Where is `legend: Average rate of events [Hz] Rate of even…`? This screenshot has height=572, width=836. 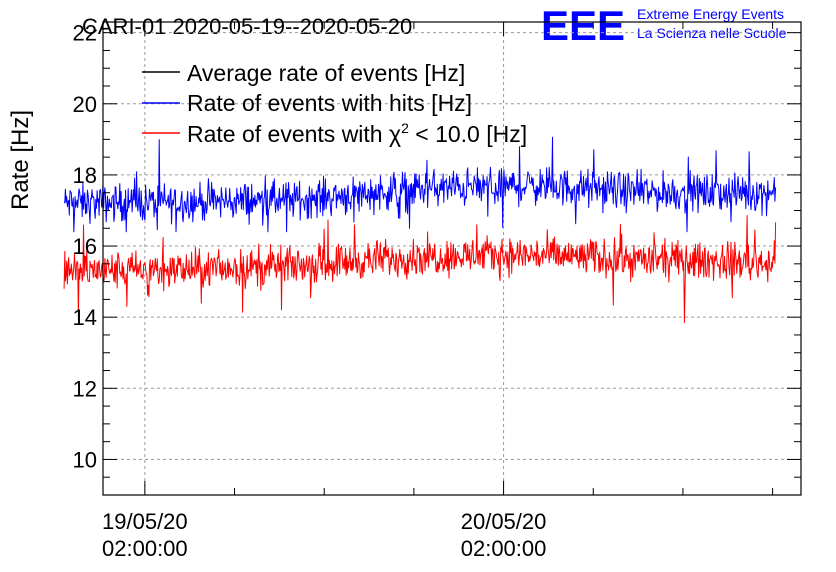
legend: Average rate of events [Hz] Rate of even… is located at coordinates (334, 103).